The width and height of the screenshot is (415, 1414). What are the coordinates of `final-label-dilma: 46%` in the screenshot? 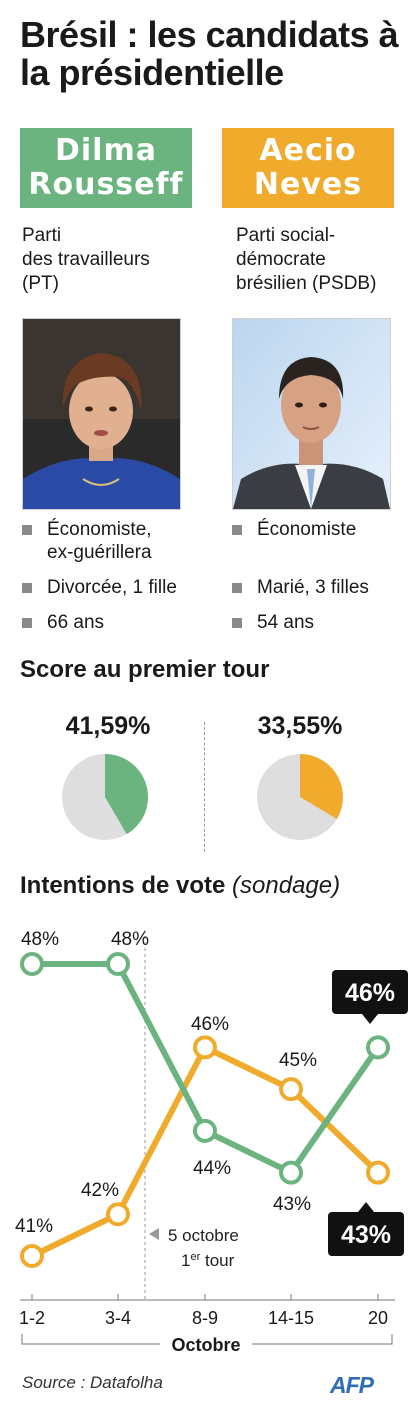 It's located at (370, 997).